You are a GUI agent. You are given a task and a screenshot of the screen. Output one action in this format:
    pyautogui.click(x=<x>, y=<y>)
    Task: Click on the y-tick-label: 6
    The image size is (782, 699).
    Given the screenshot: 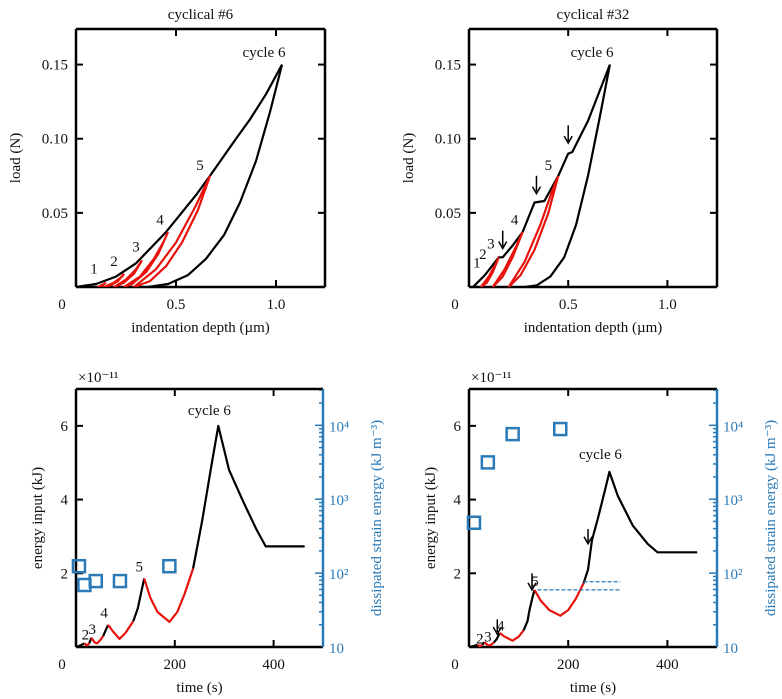 What is the action you would take?
    pyautogui.click(x=458, y=427)
    